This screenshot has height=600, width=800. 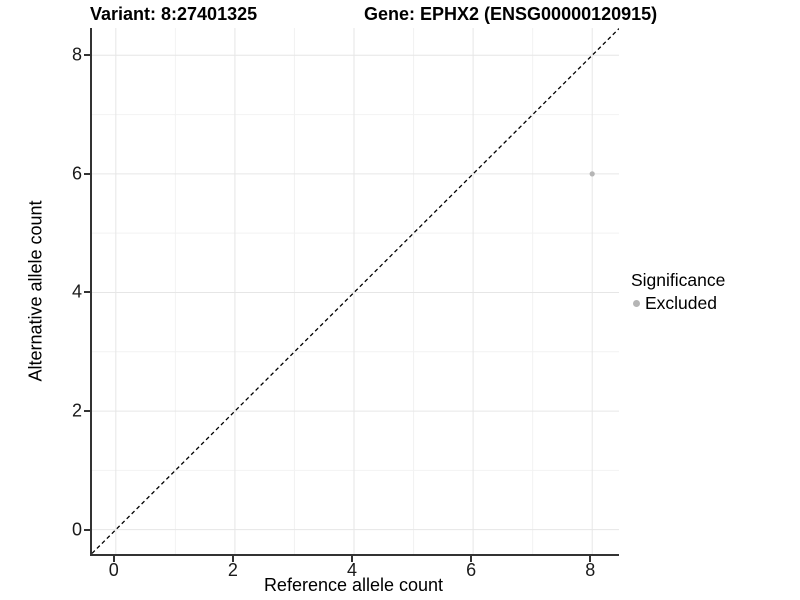 I want to click on x-tick-label: 8, so click(x=590, y=570).